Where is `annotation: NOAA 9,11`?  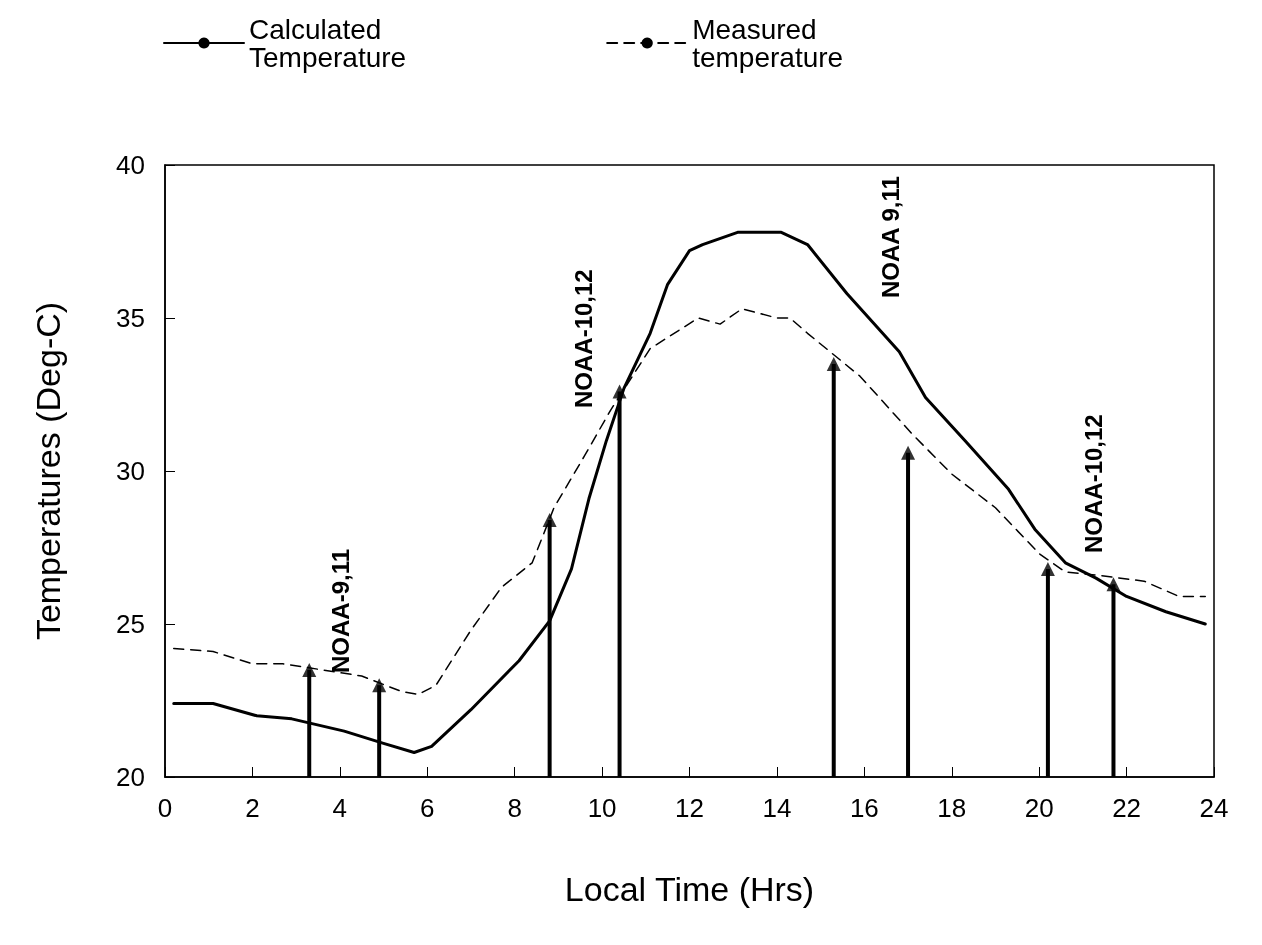
annotation: NOAA 9,11 is located at coordinates (890, 237).